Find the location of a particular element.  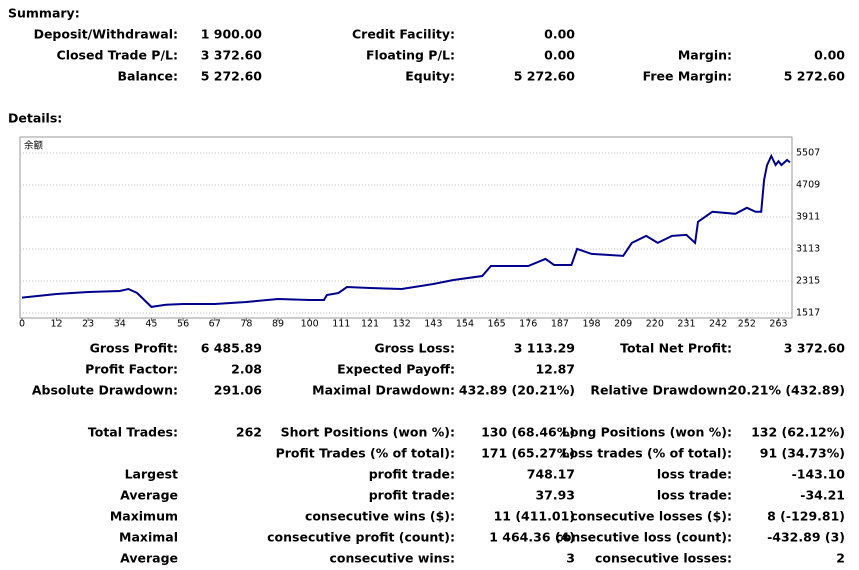

y-tick-label: 1517 is located at coordinates (808, 312).